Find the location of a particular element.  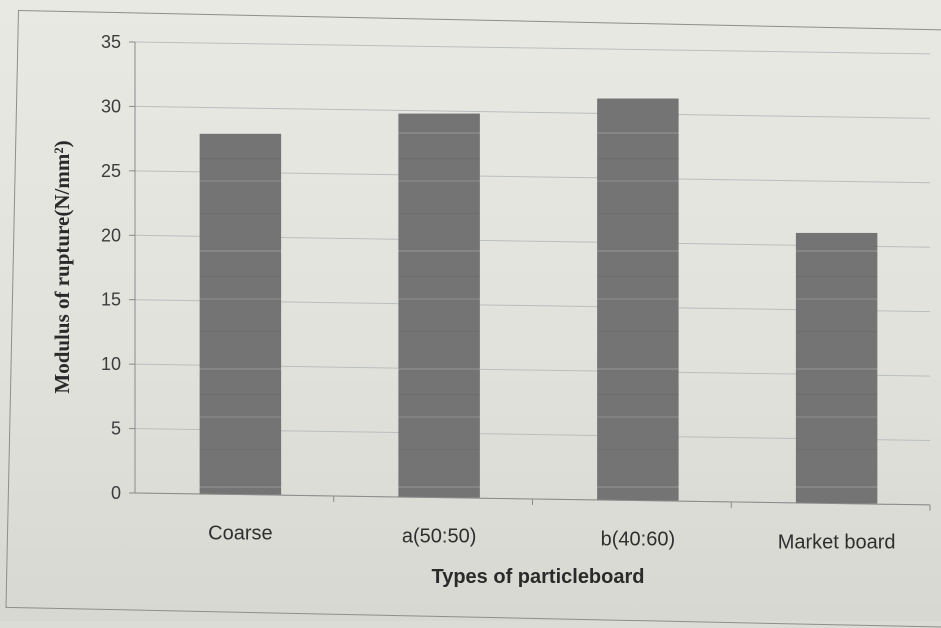

bar-market-board is located at coordinates (836, 368).